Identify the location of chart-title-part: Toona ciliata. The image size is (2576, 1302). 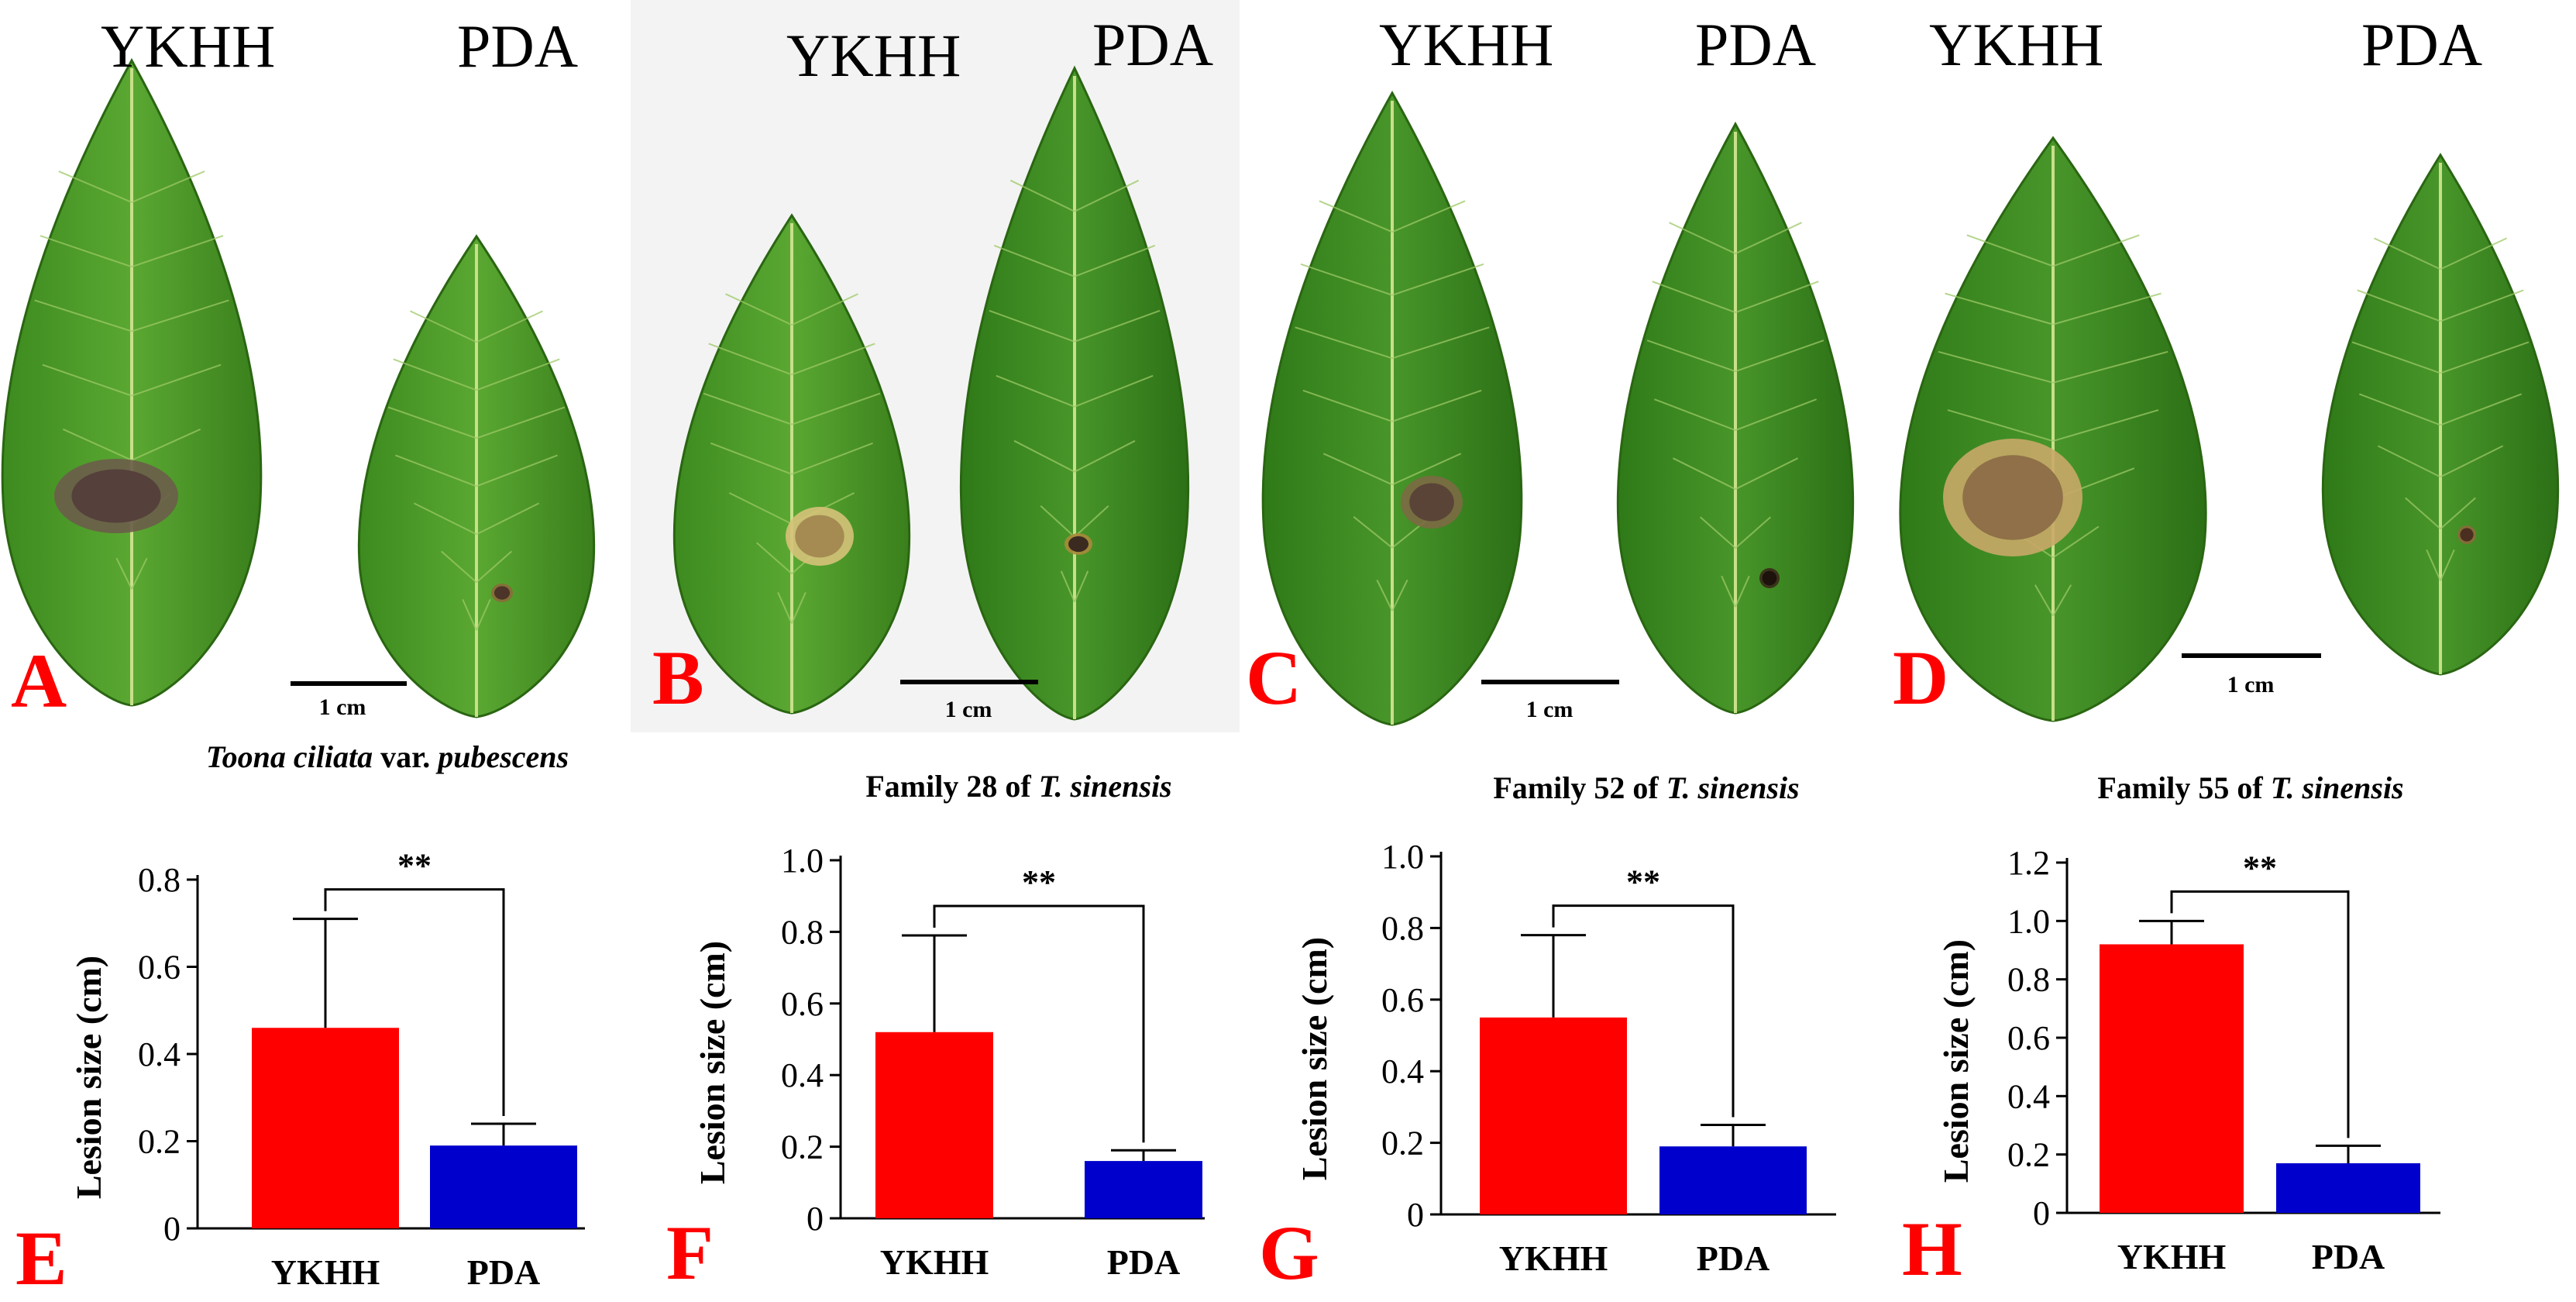
(289, 756).